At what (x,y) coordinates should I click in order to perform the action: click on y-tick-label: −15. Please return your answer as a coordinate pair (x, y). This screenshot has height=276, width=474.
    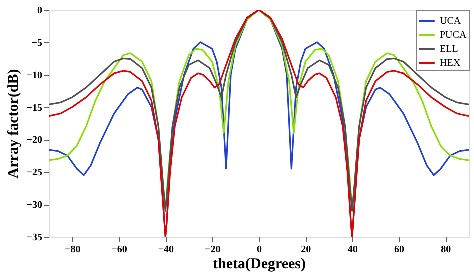
    Looking at the image, I should click on (34, 108).